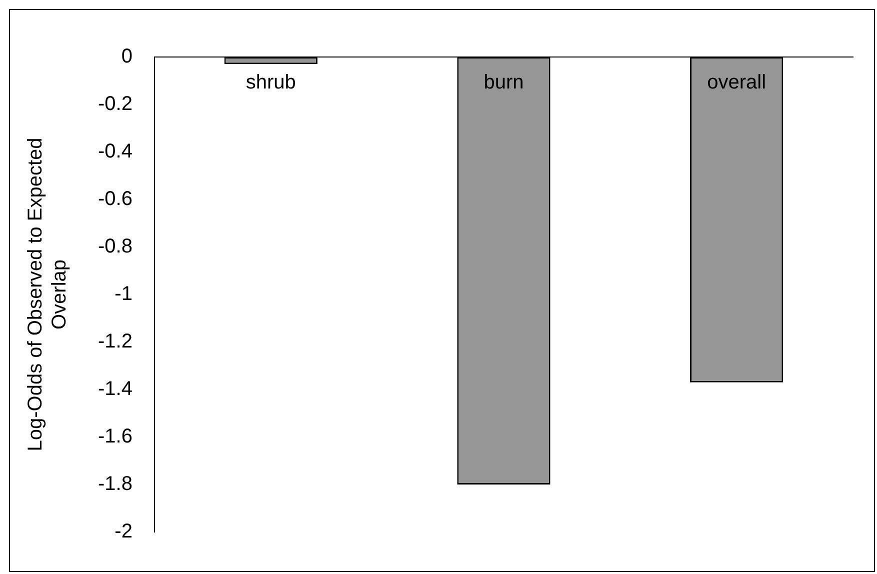 This screenshot has height=574, width=877. I want to click on y-axis-title: Log-Odds of Observed to Expected Overlap, so click(47, 295).